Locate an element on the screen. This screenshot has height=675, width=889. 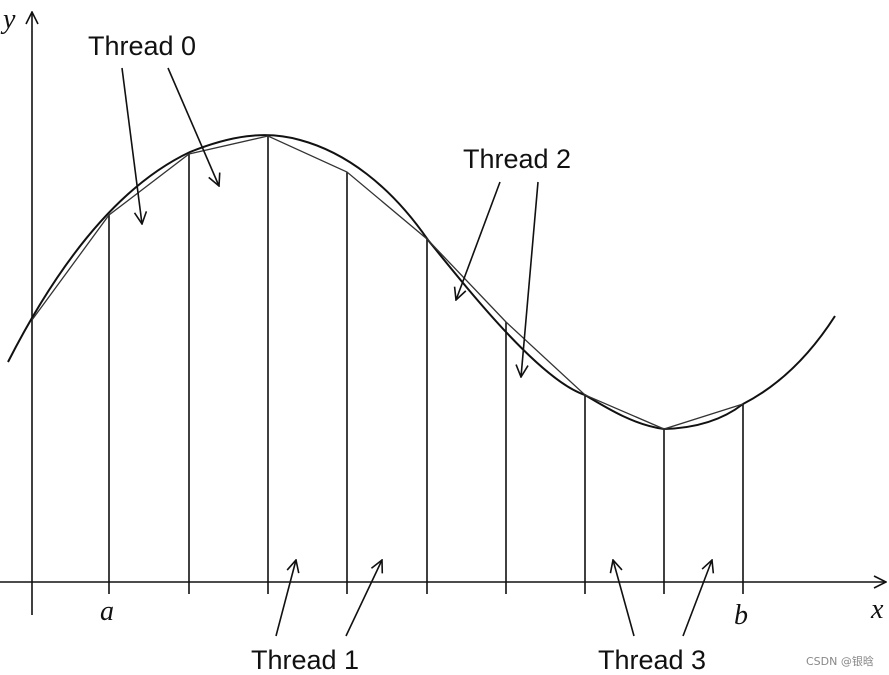
thread-0-arrow-right is located at coordinates (193, 126).